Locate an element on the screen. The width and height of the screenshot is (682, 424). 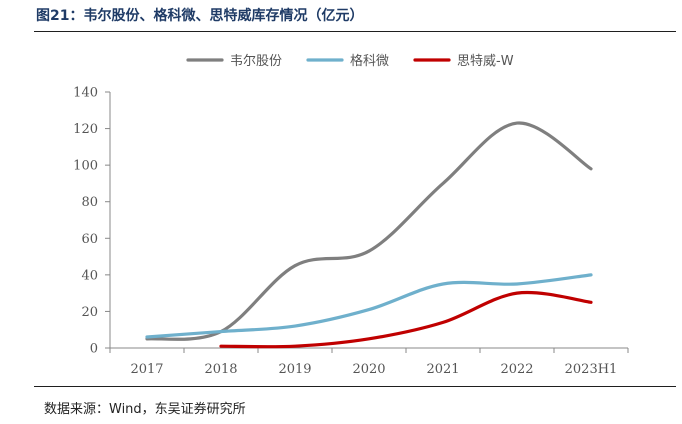
figure-title: 图21：韦尔股份、格科微、思特威库存情况（亿元） is located at coordinates (200, 16).